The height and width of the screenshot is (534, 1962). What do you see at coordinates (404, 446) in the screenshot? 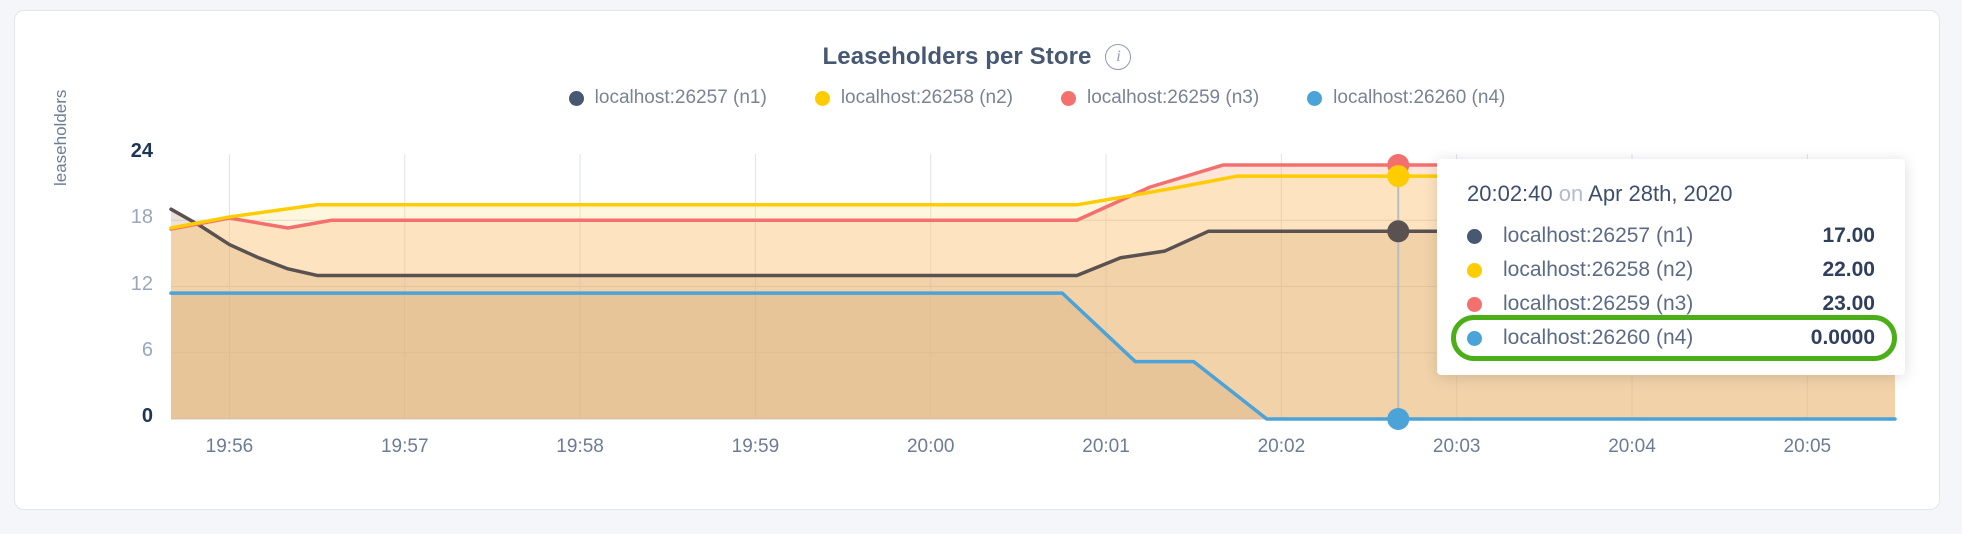
I see `x-axis-tick-label: 19:57` at bounding box center [404, 446].